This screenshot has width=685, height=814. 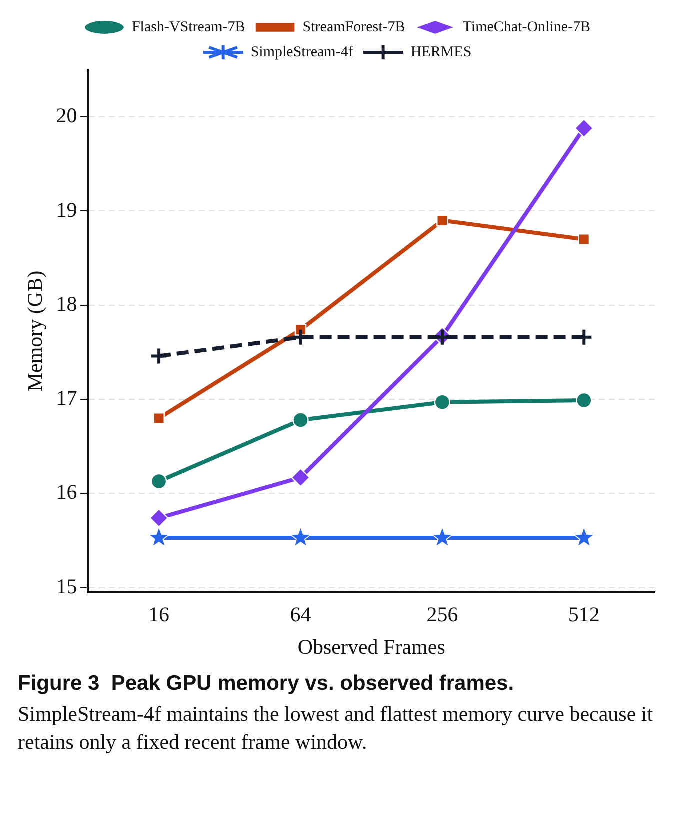 I want to click on legend-label: HERMES, so click(x=441, y=52).